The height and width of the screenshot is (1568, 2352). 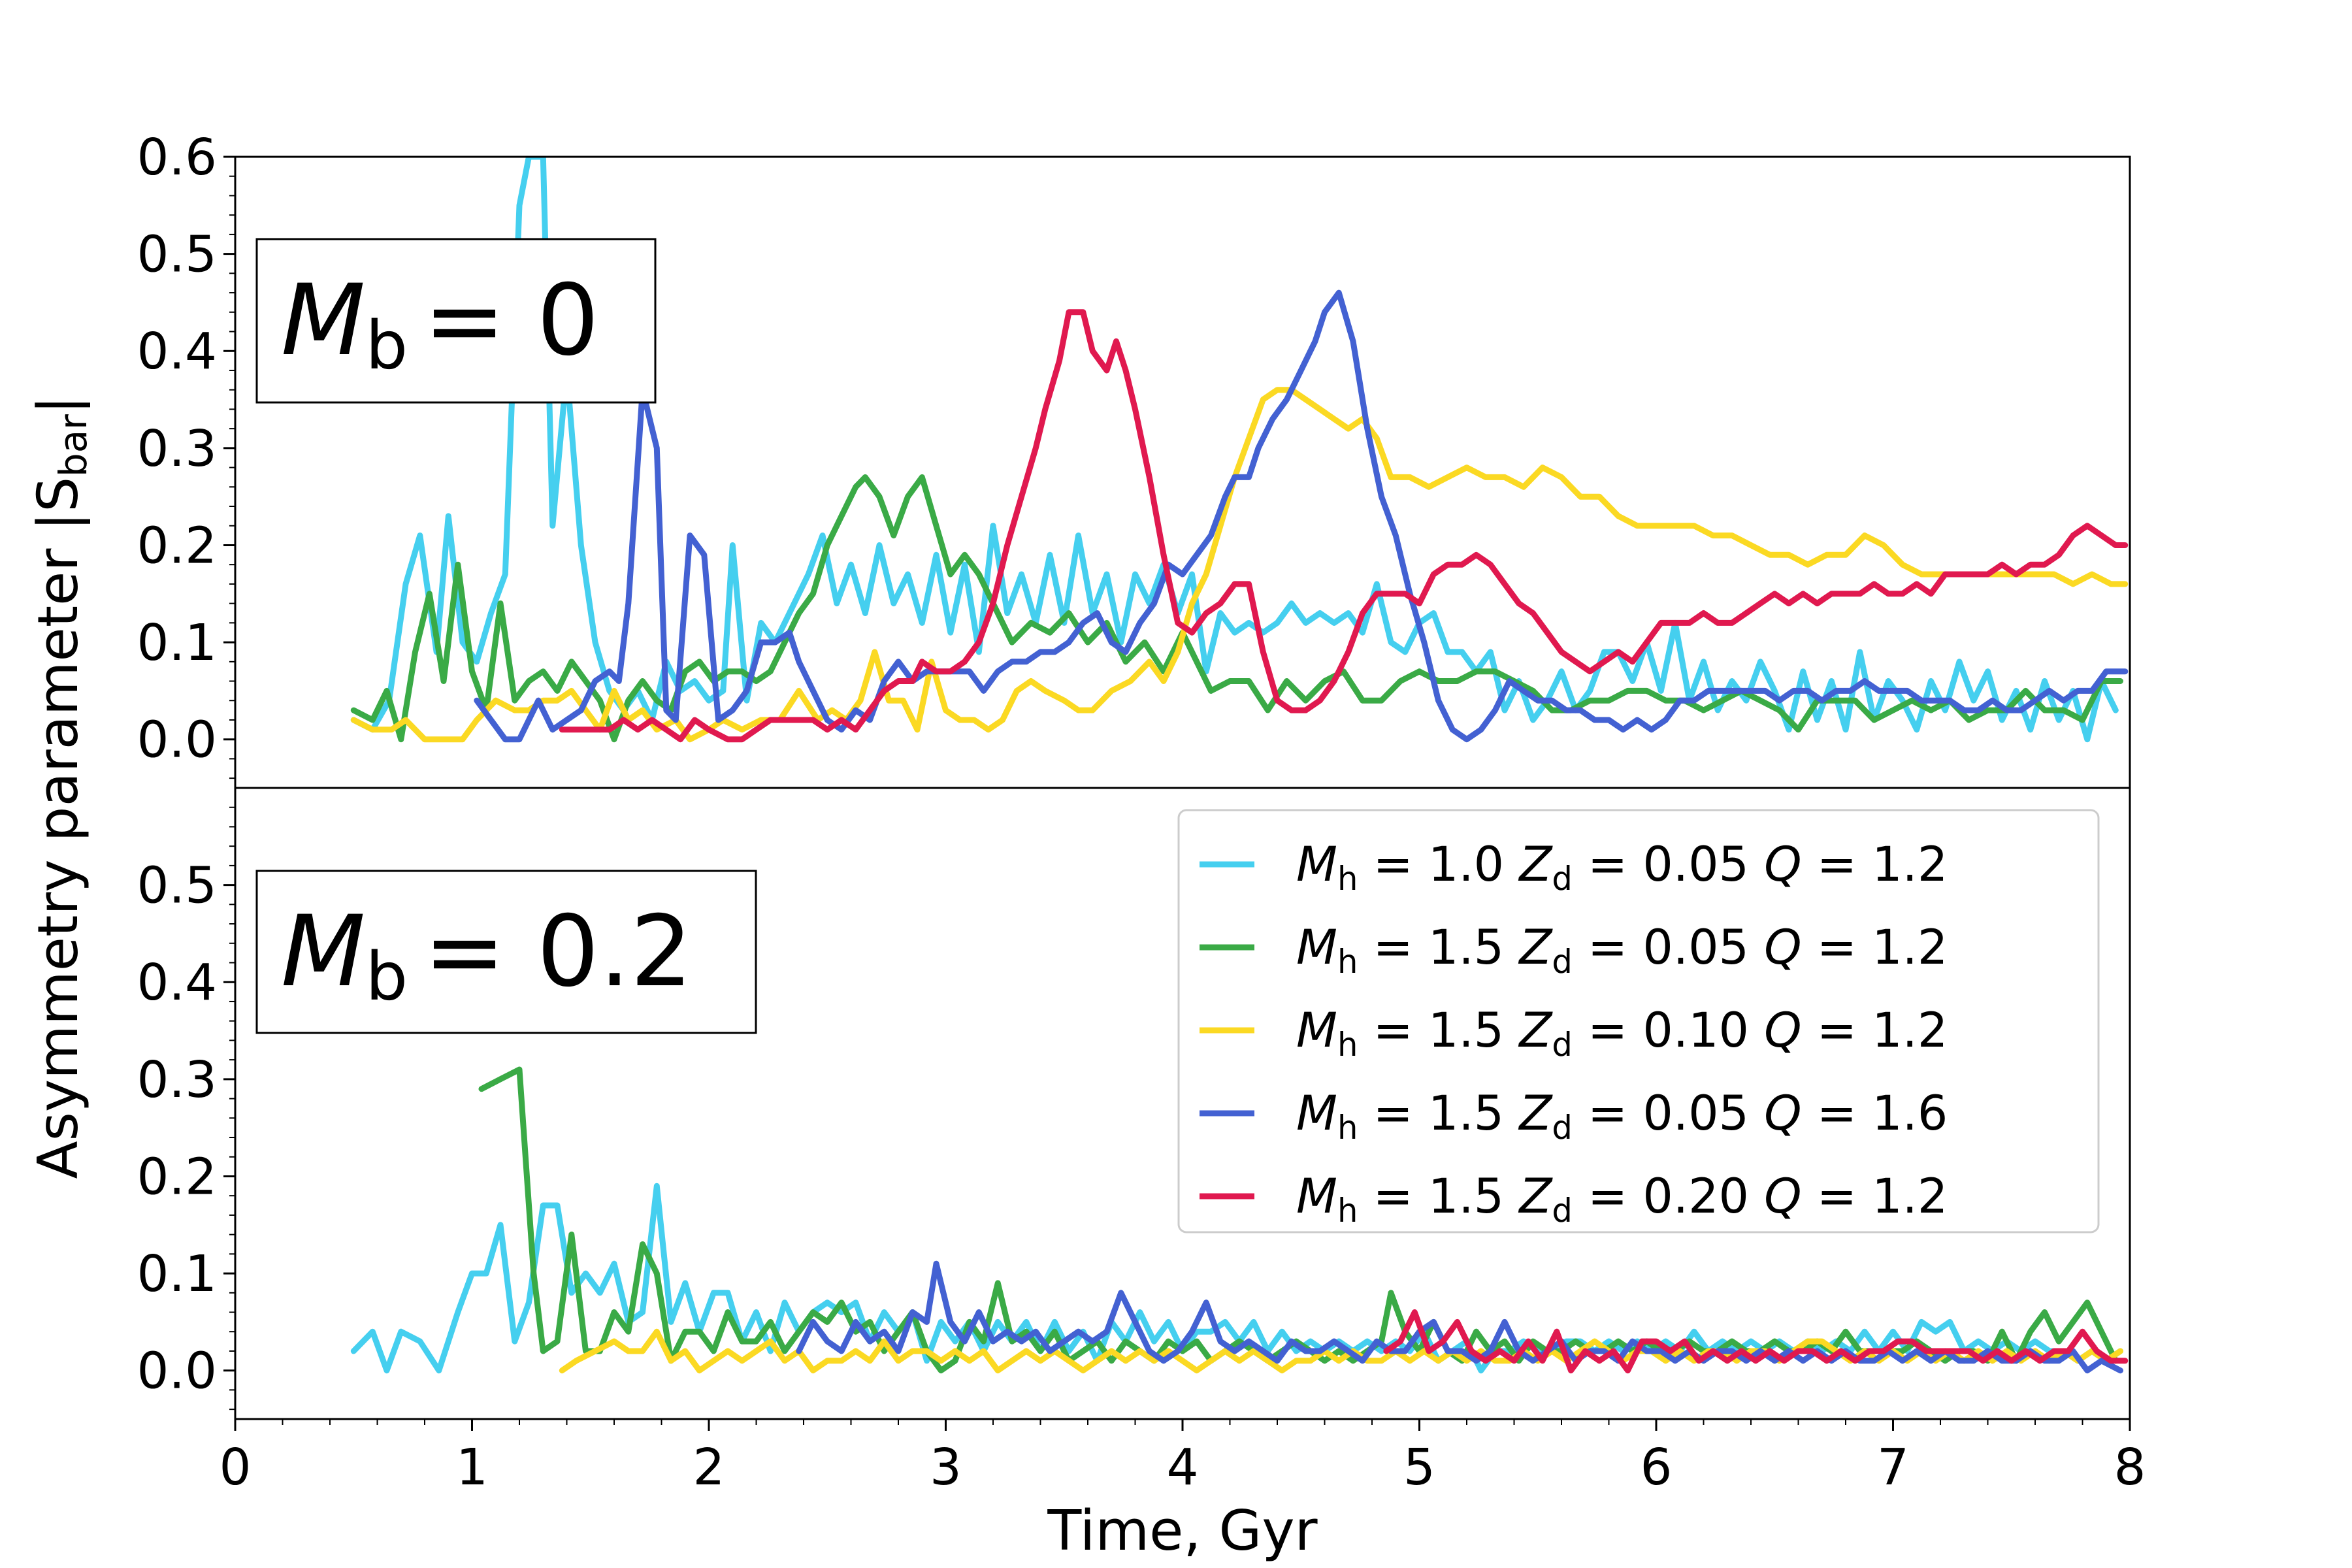 What do you see at coordinates (1893, 1468) in the screenshot?
I see `x-tick-label: 7` at bounding box center [1893, 1468].